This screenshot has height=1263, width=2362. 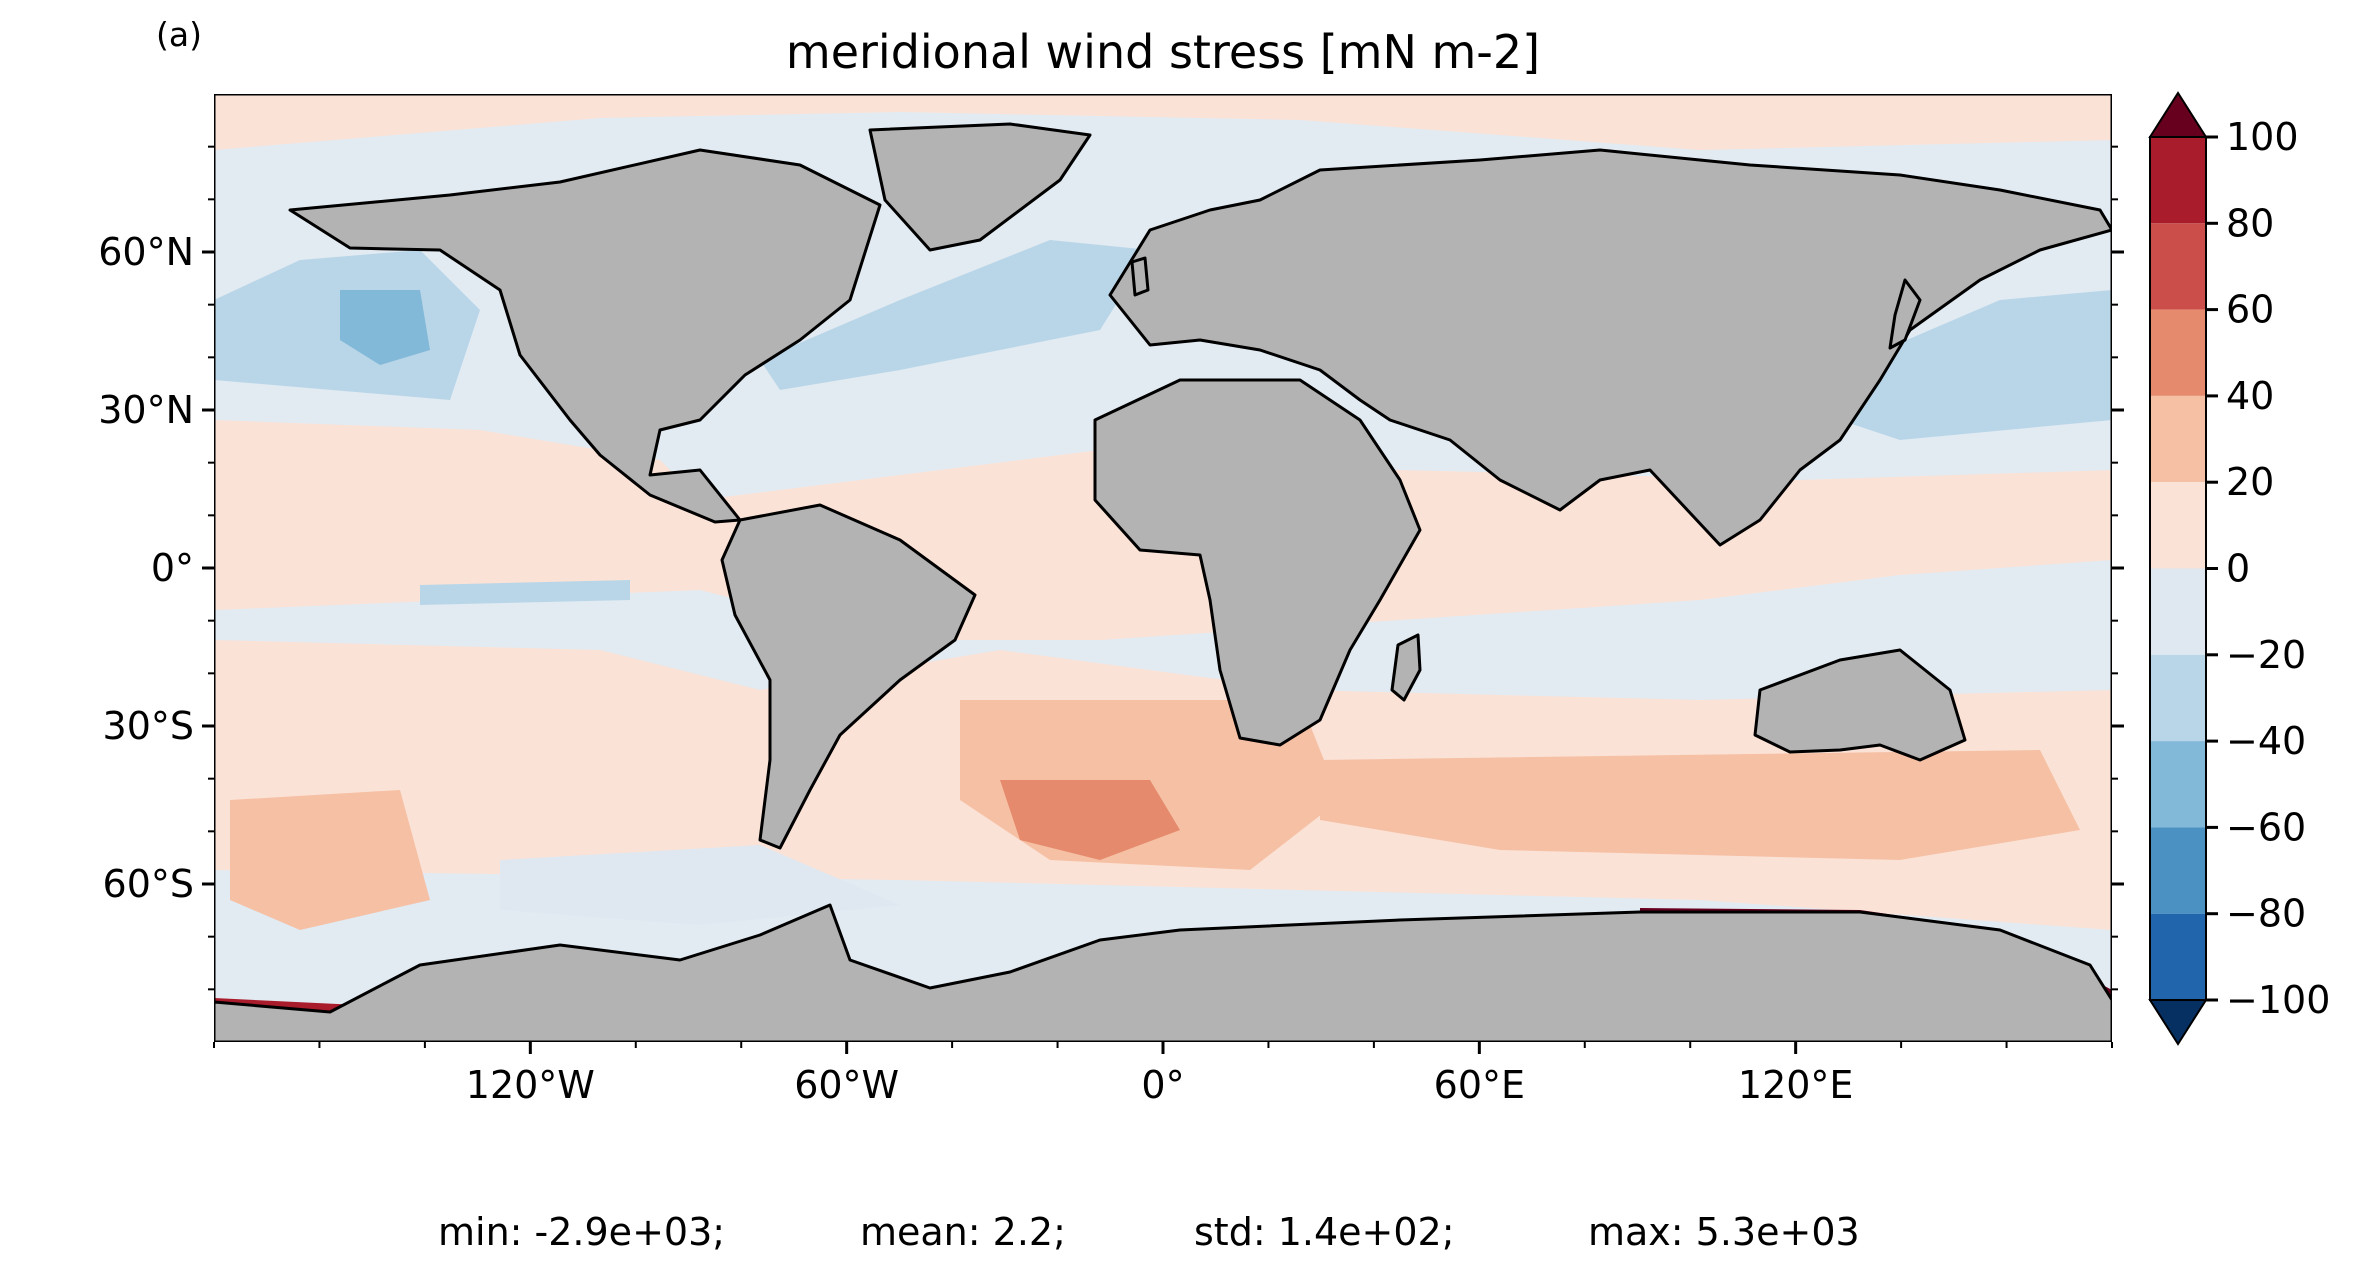 What do you see at coordinates (955, 315) in the screenshot?
I see `negative-north-atlantic` at bounding box center [955, 315].